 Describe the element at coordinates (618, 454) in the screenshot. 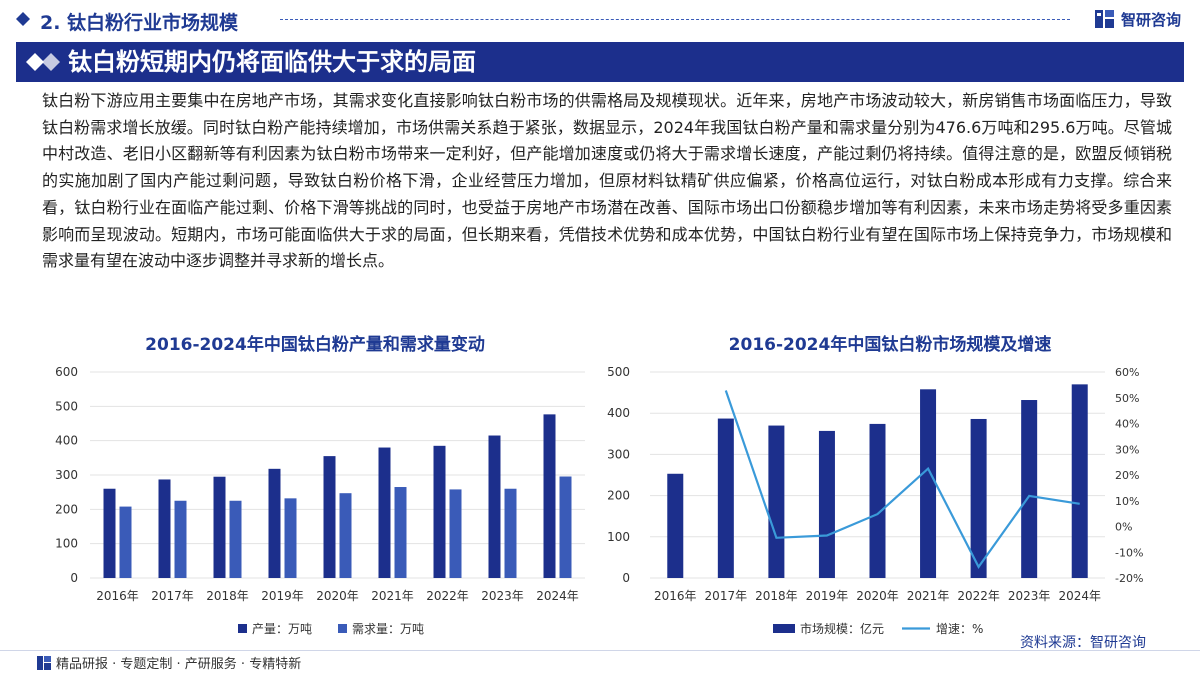

I see `y-tick-label-left: 300` at that location.